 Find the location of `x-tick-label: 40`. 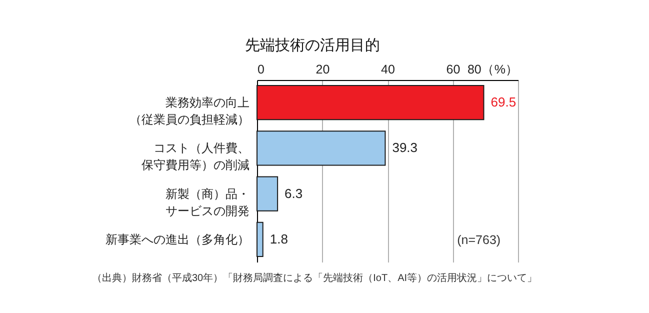

x-tick-label: 40 is located at coordinates (388, 69).